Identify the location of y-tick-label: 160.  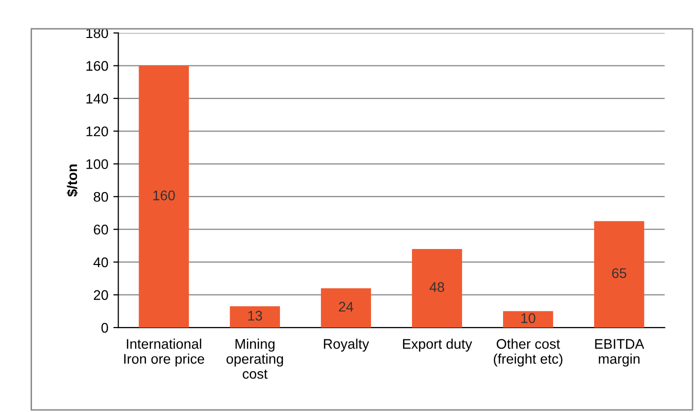
(97, 66).